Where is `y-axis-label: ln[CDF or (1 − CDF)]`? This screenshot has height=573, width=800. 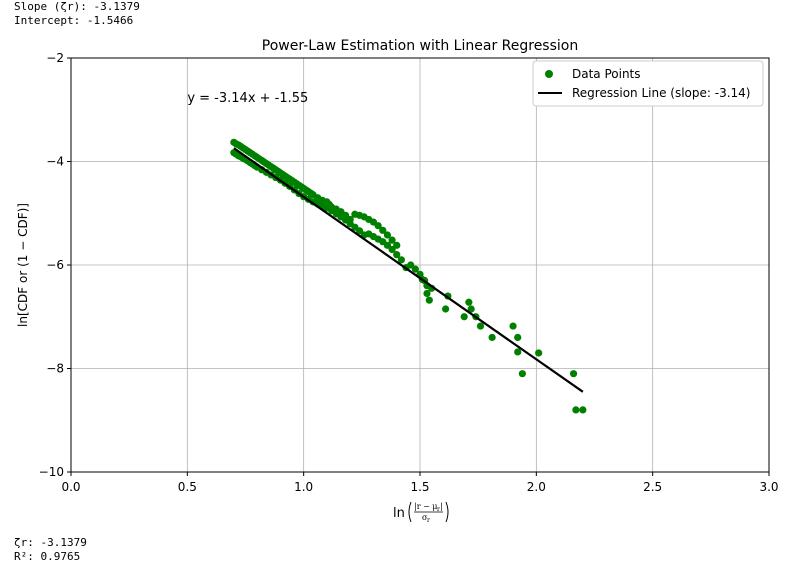 y-axis-label: ln[CDF or (1 − CDF)] is located at coordinates (23, 265).